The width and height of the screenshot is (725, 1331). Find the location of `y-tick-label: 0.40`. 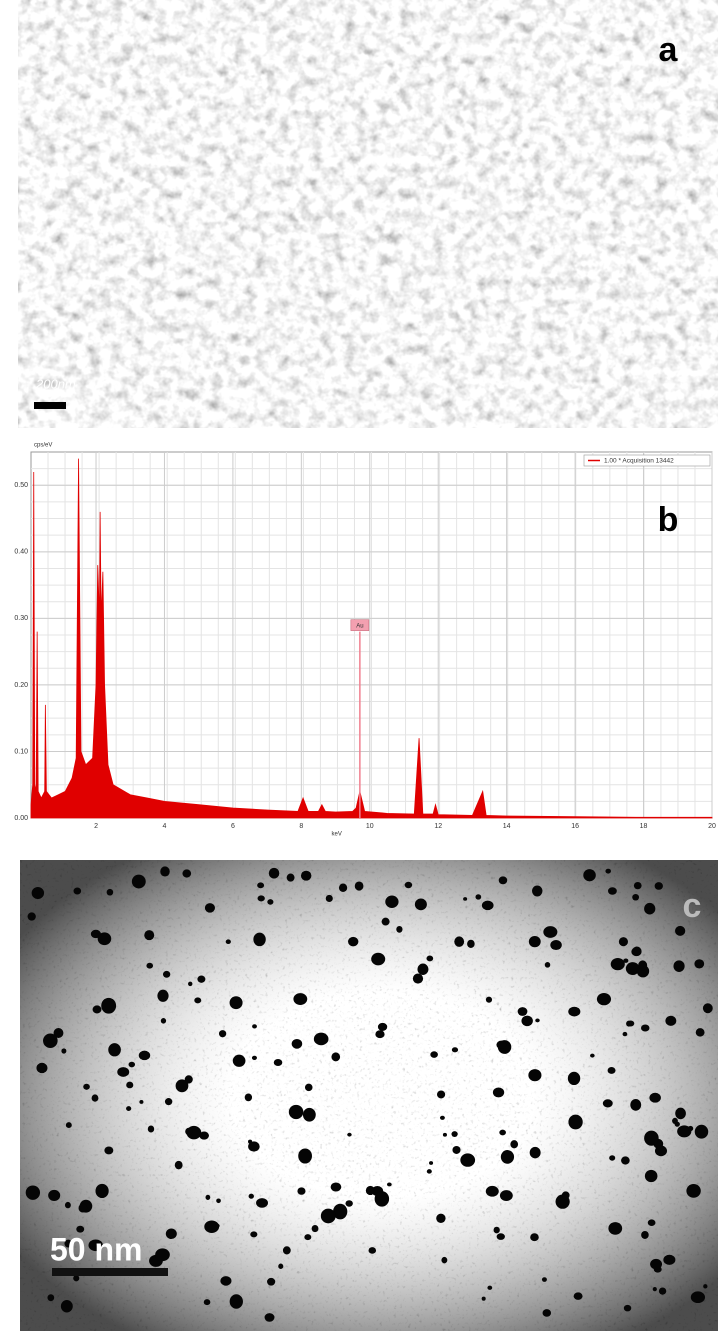

y-tick-label: 0.40 is located at coordinates (21, 552).